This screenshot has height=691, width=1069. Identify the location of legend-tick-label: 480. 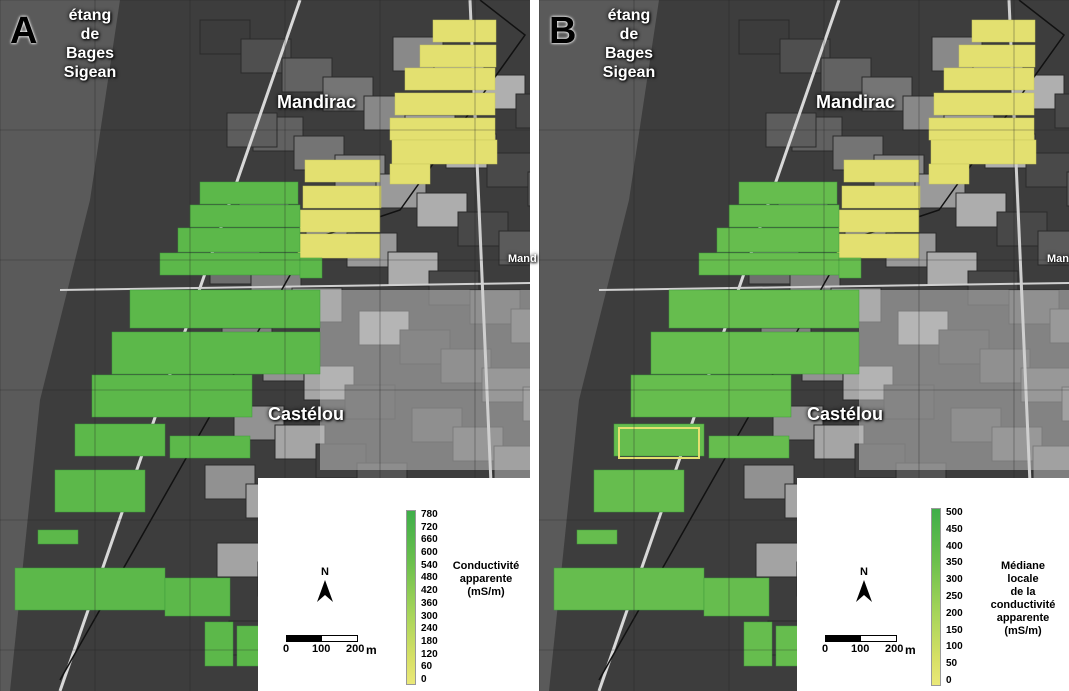
(429, 578).